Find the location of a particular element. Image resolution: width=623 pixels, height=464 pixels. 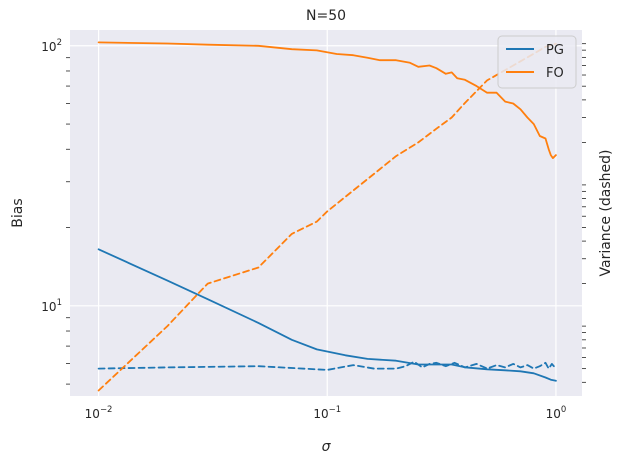

x-tick-label: 10⁻¹ is located at coordinates (327, 413).